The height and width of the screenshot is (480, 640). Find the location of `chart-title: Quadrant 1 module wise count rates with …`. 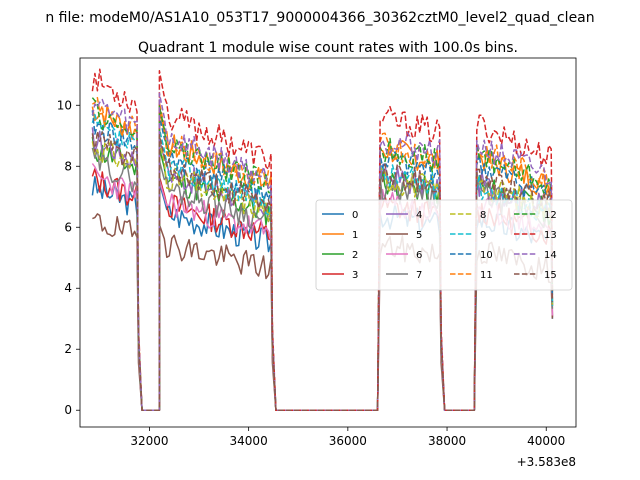

chart-title: Quadrant 1 module wise count rates with … is located at coordinates (328, 48).